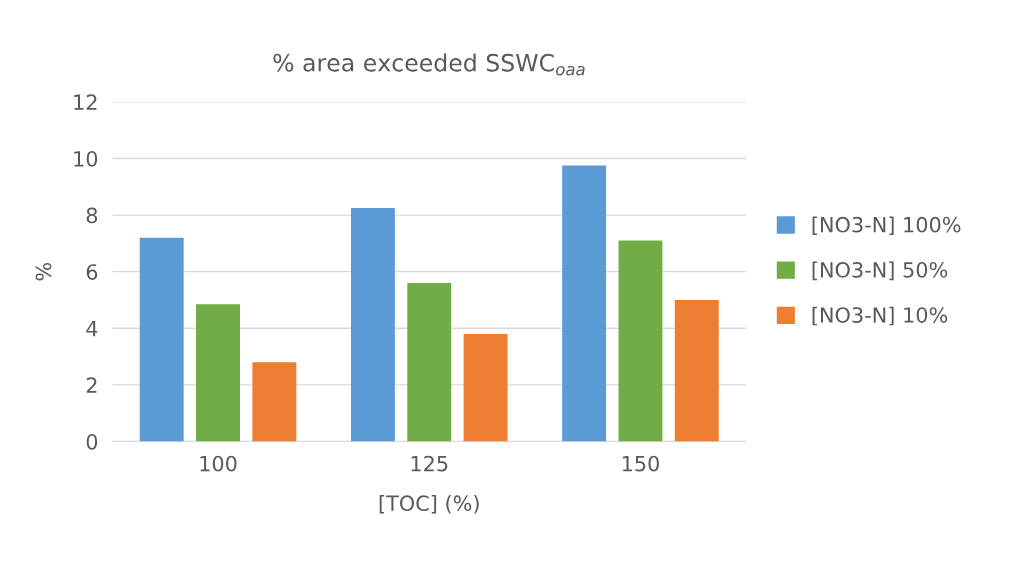  Describe the element at coordinates (880, 316) in the screenshot. I see `legend-label: [NO3-N] 10%` at that location.